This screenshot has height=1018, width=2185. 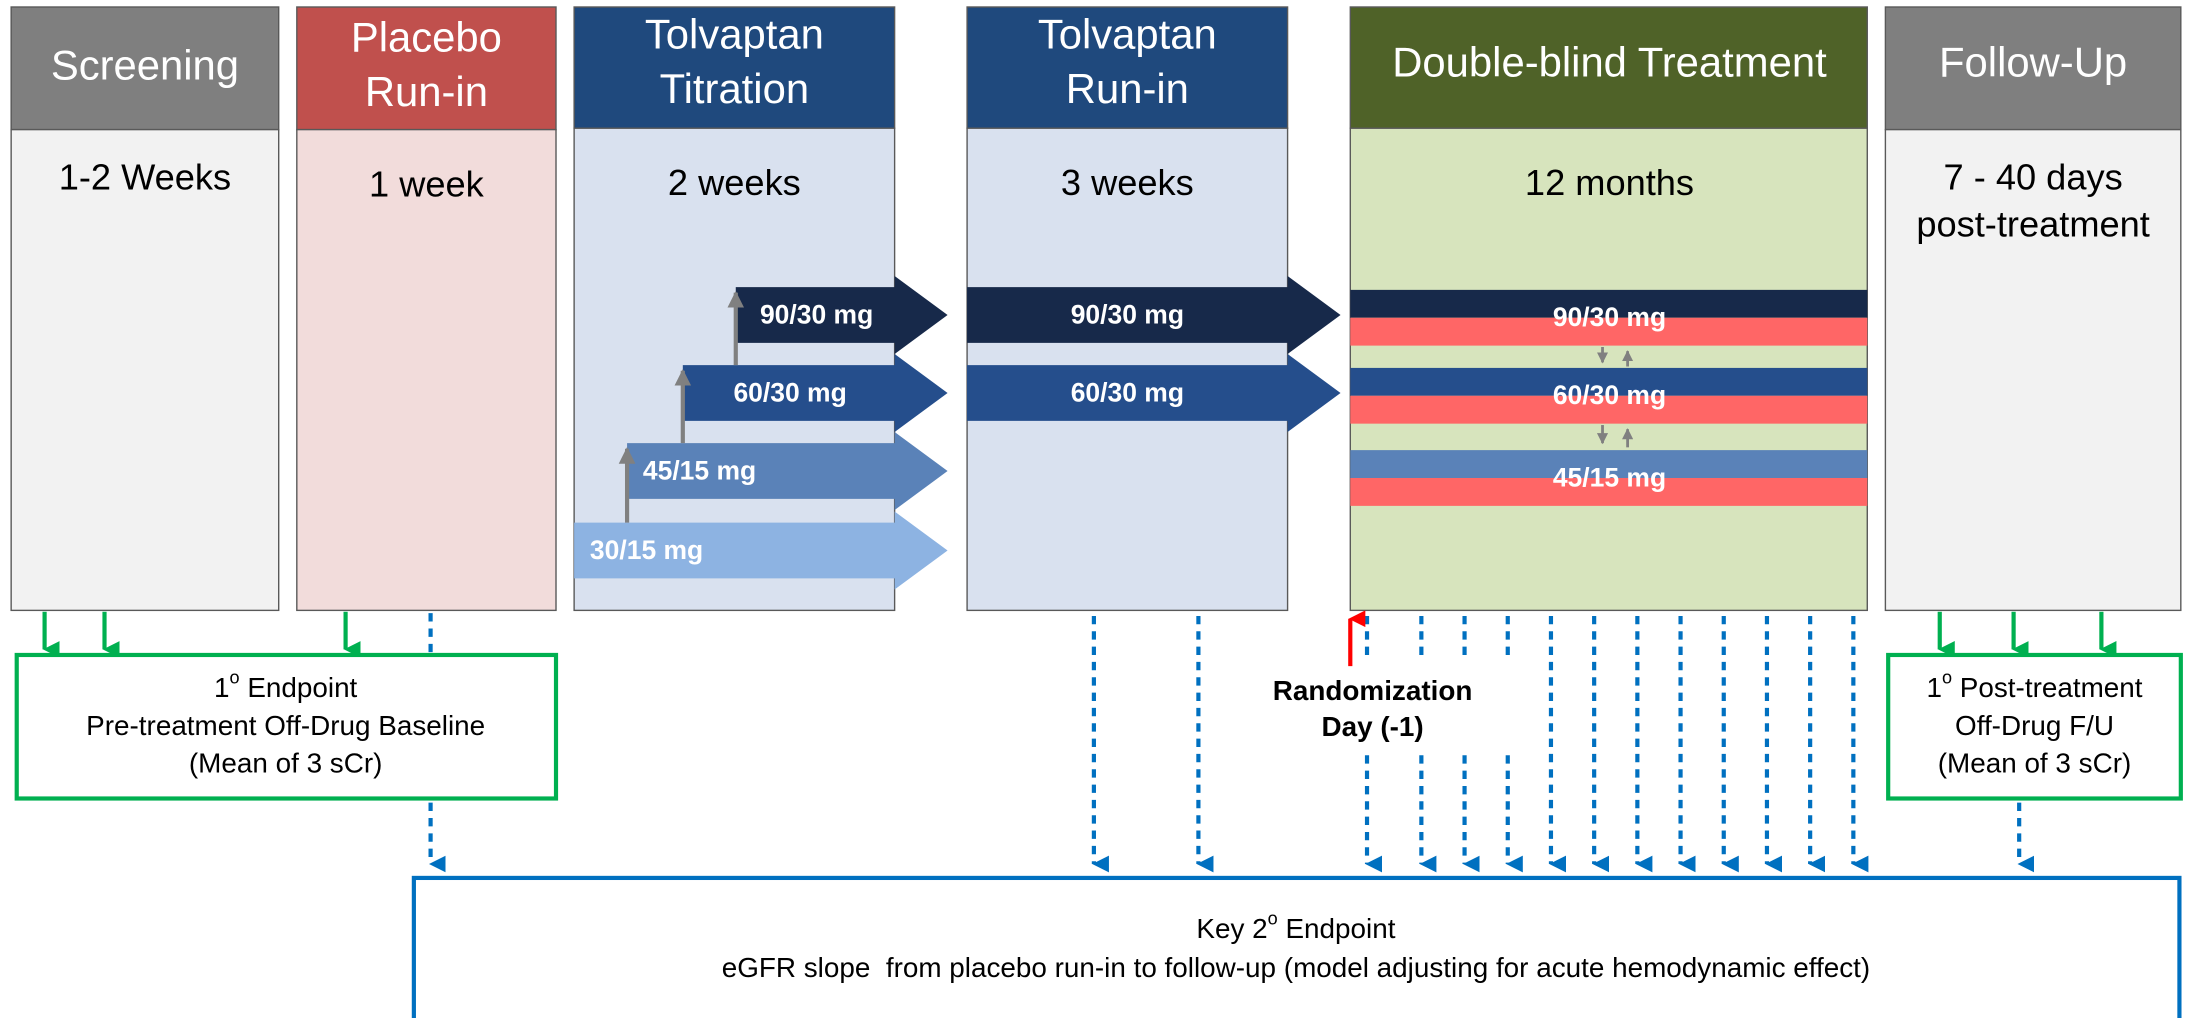 I want to click on phase-duration: 1-2 Weeks, so click(x=145, y=176).